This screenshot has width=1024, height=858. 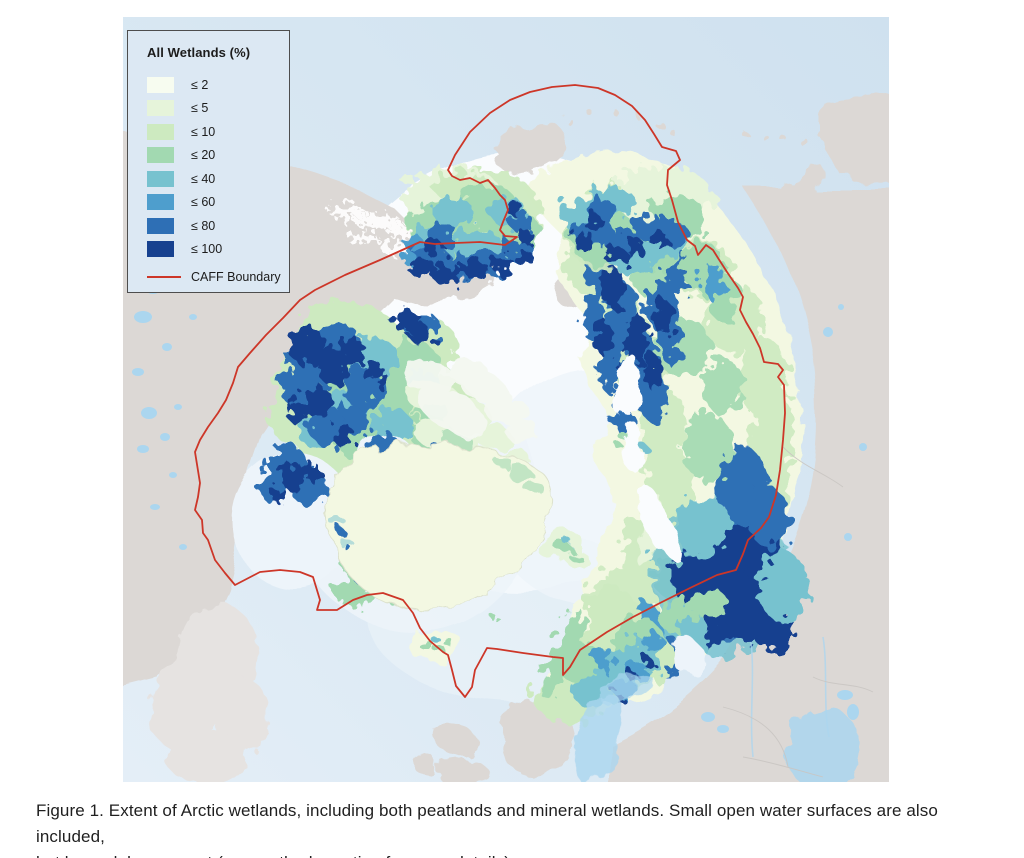 What do you see at coordinates (585, 141) in the screenshot?
I see `landmass-chukotka` at bounding box center [585, 141].